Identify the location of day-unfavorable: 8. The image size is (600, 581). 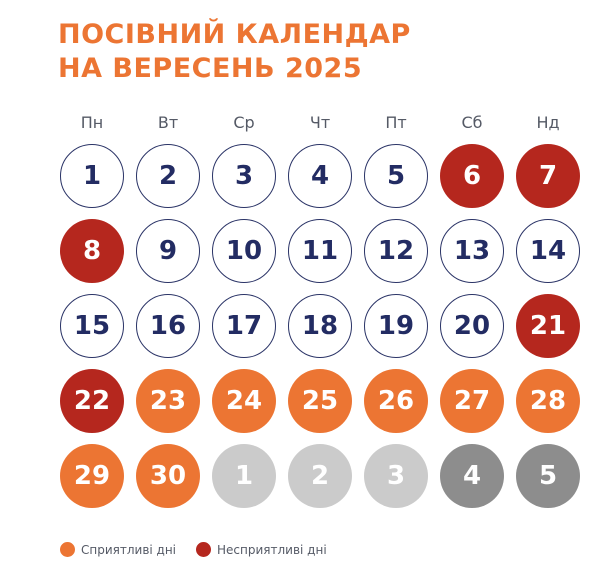
(92, 250).